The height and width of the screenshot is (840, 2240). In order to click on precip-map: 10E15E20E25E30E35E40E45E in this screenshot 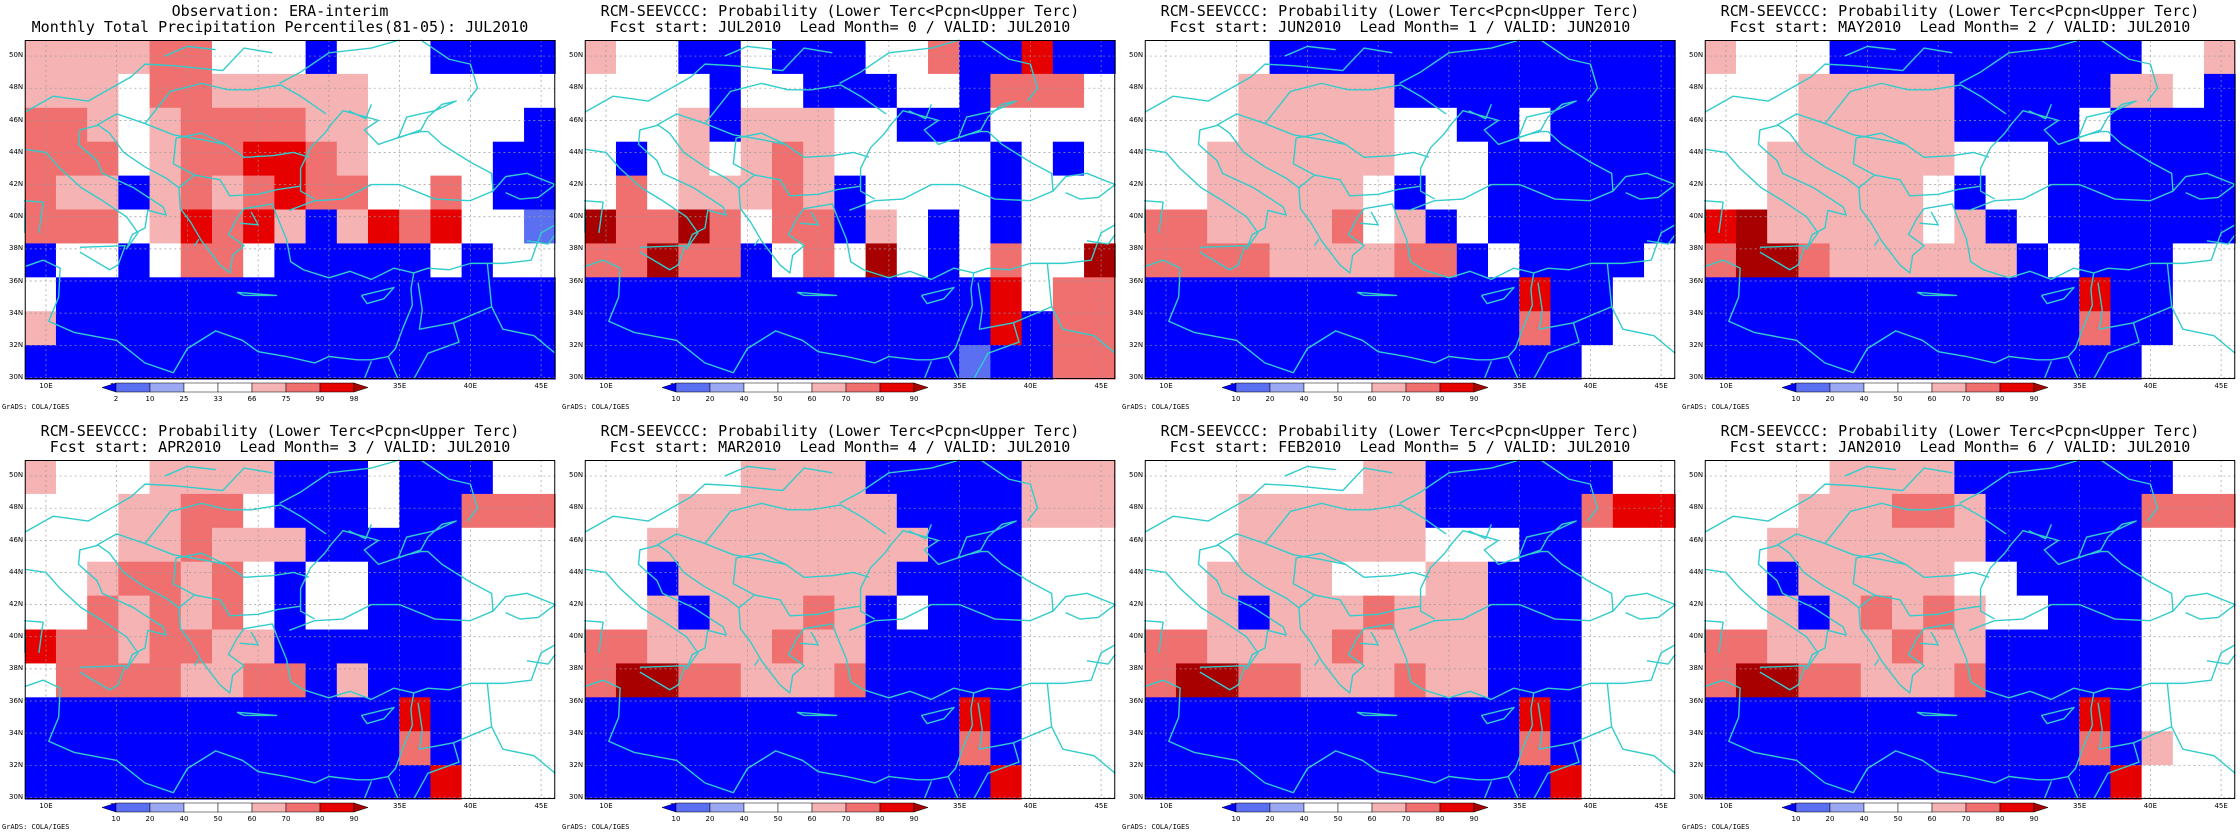, I will do `click(290, 634)`.